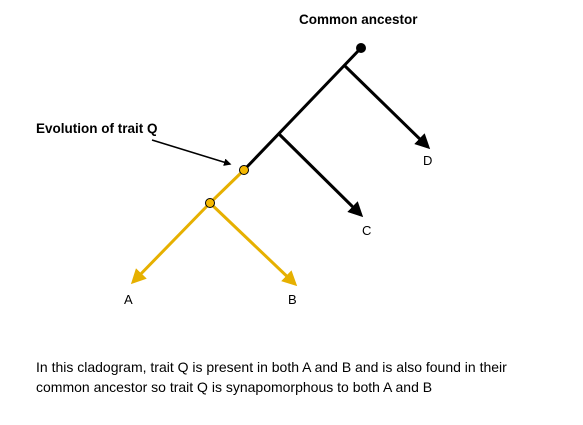  What do you see at coordinates (302, 109) in the screenshot?
I see `stem-branch` at bounding box center [302, 109].